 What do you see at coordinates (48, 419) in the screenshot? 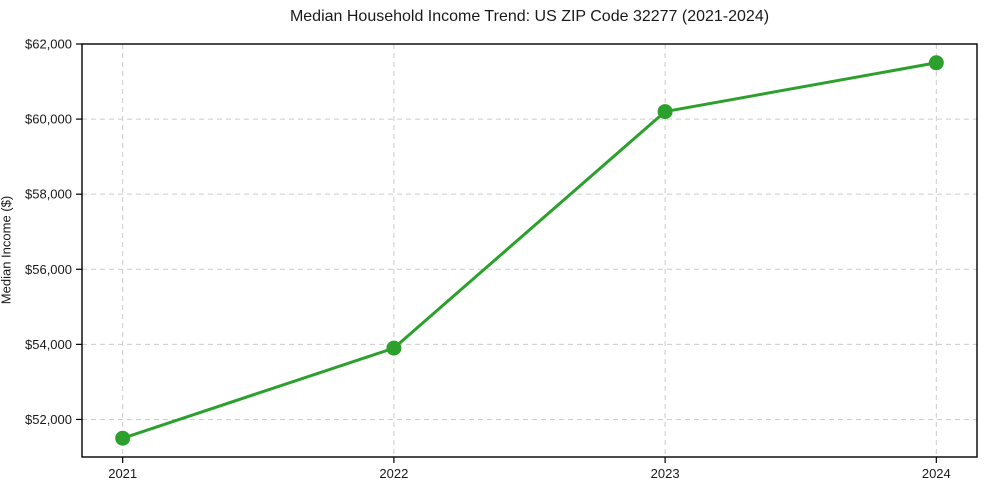
I see `y-tick-label: $52,000` at bounding box center [48, 419].